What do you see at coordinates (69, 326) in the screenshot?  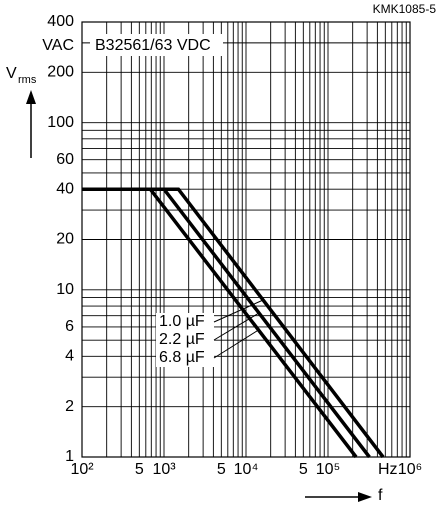 I see `y-tick-label: 6` at bounding box center [69, 326].